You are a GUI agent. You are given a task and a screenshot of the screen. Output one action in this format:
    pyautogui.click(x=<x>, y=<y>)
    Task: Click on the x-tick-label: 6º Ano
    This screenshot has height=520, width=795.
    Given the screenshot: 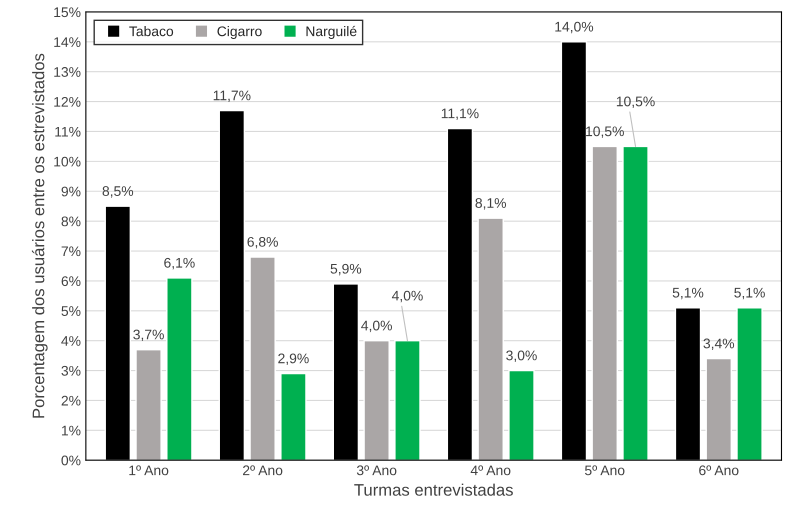 What is the action you would take?
    pyautogui.click(x=718, y=470)
    